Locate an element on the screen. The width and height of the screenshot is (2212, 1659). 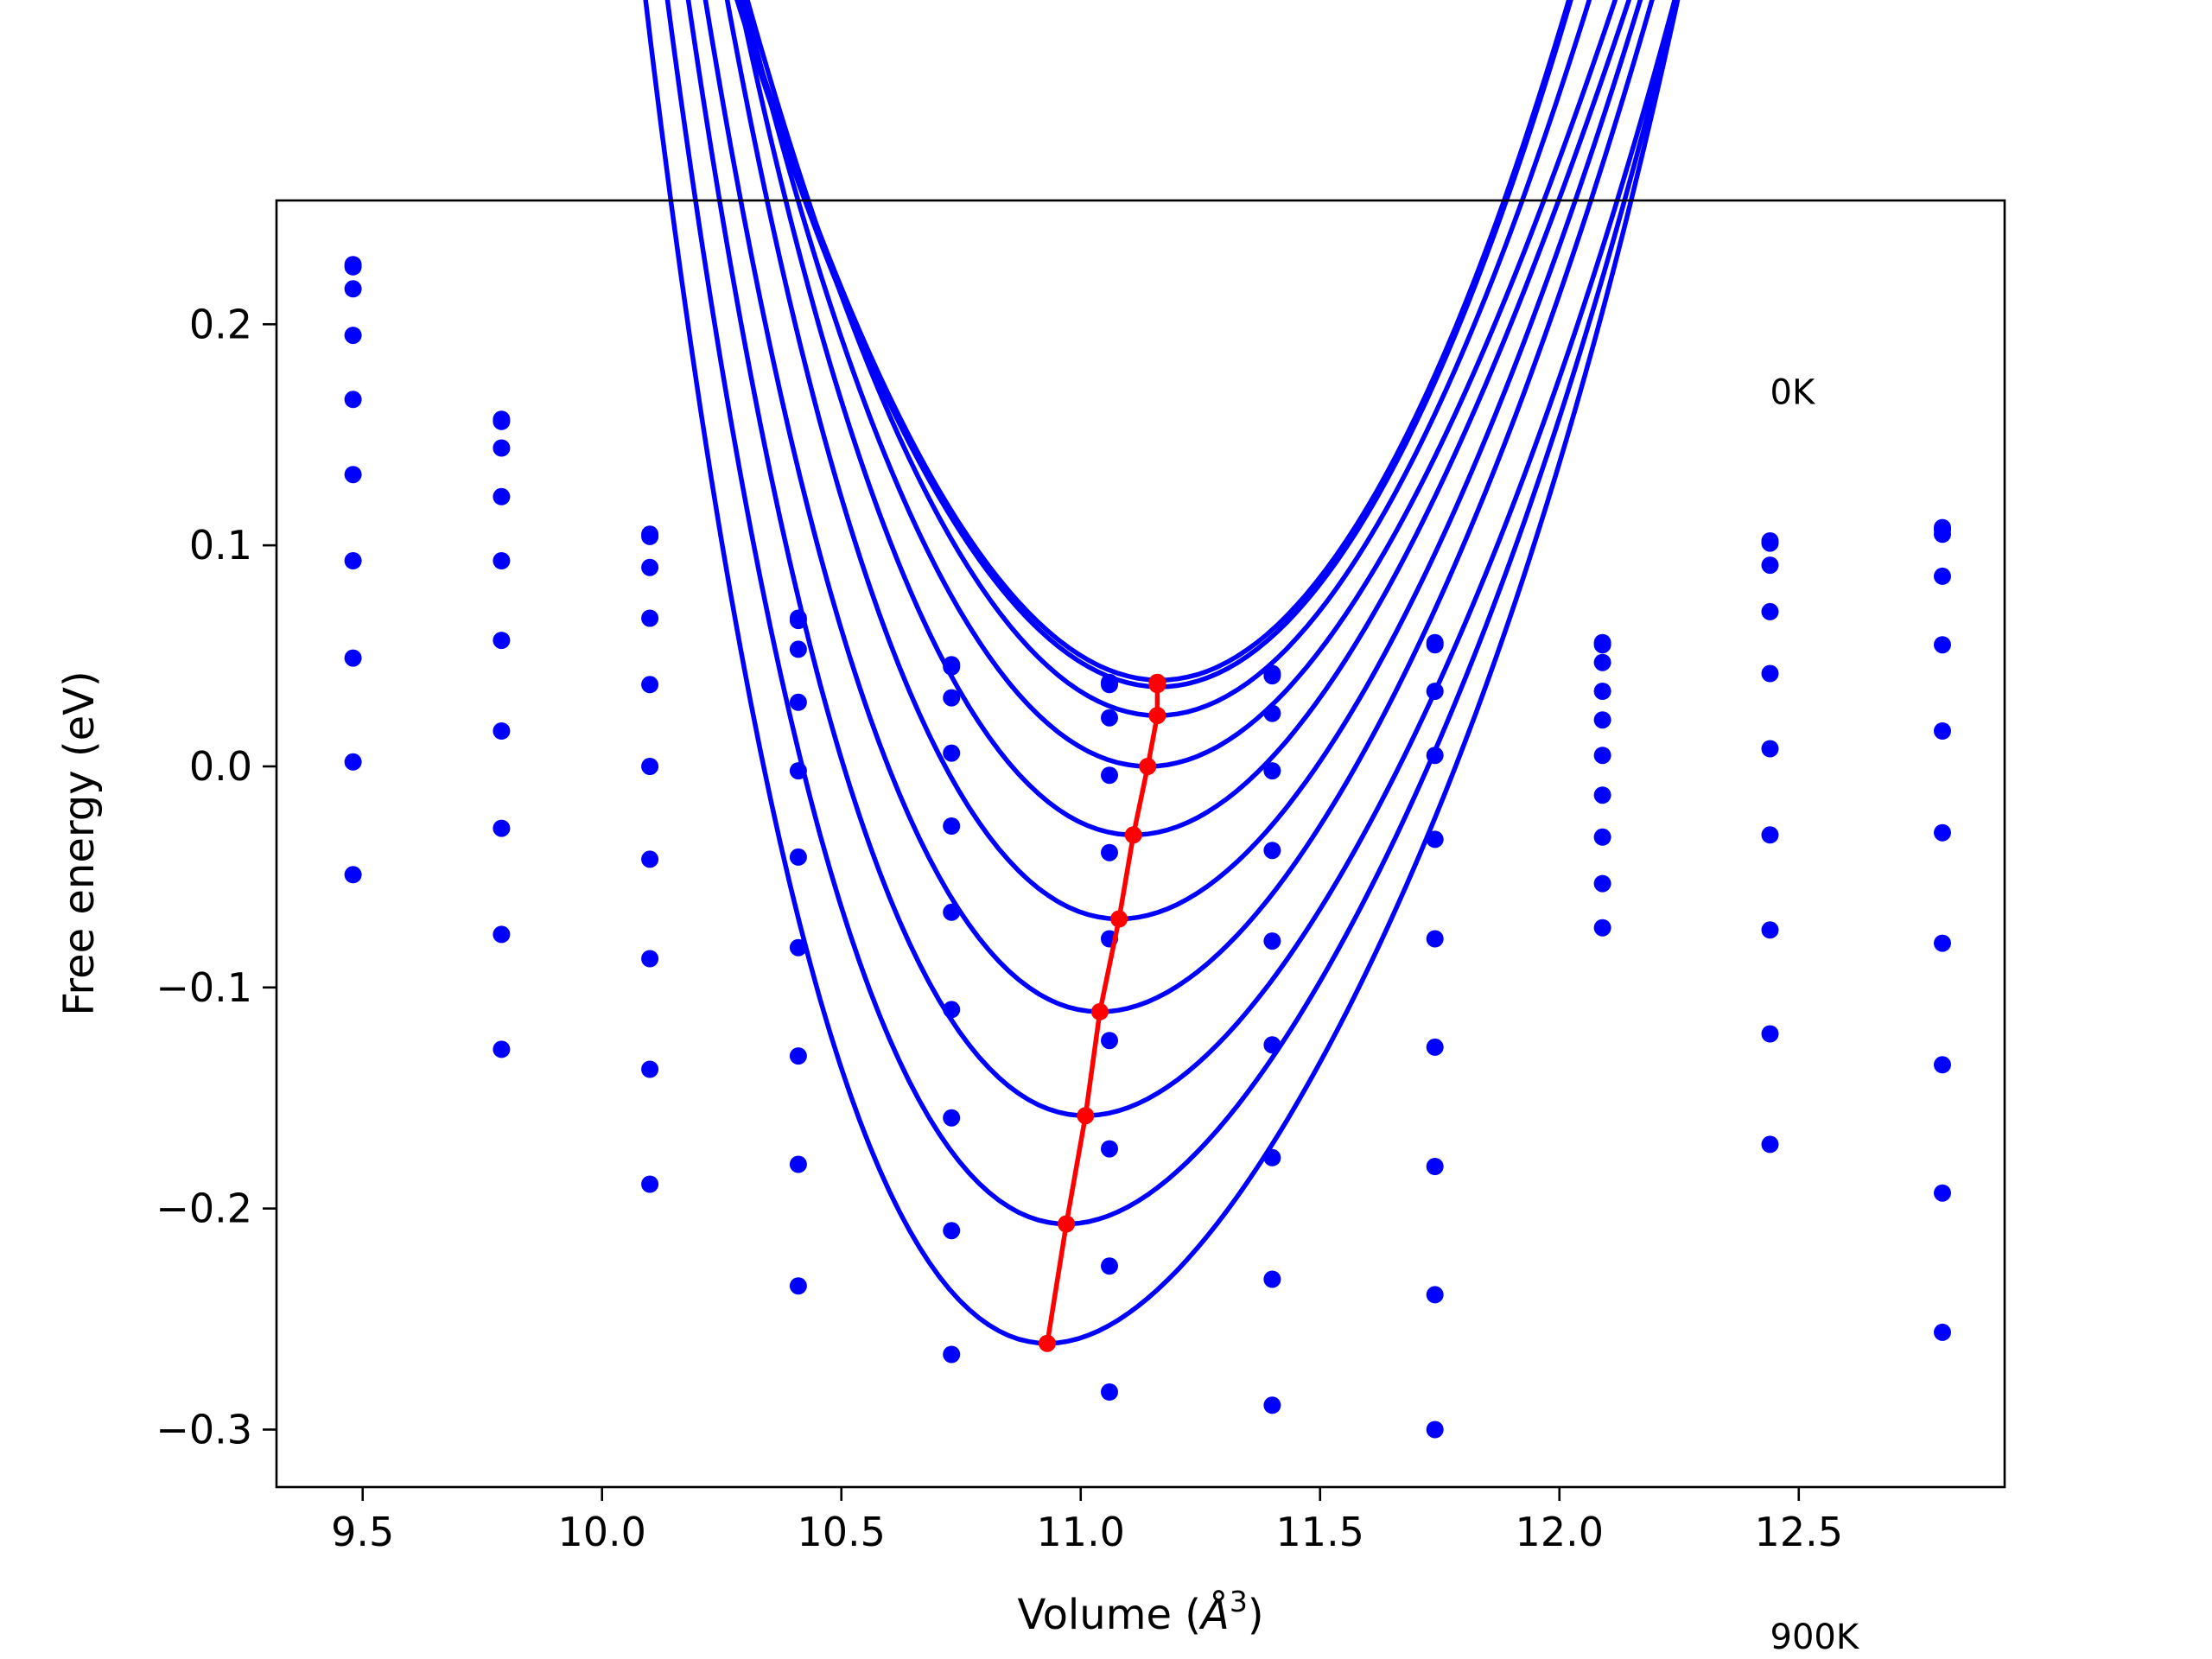
y-tick-label: 0.0 is located at coordinates (220, 766).